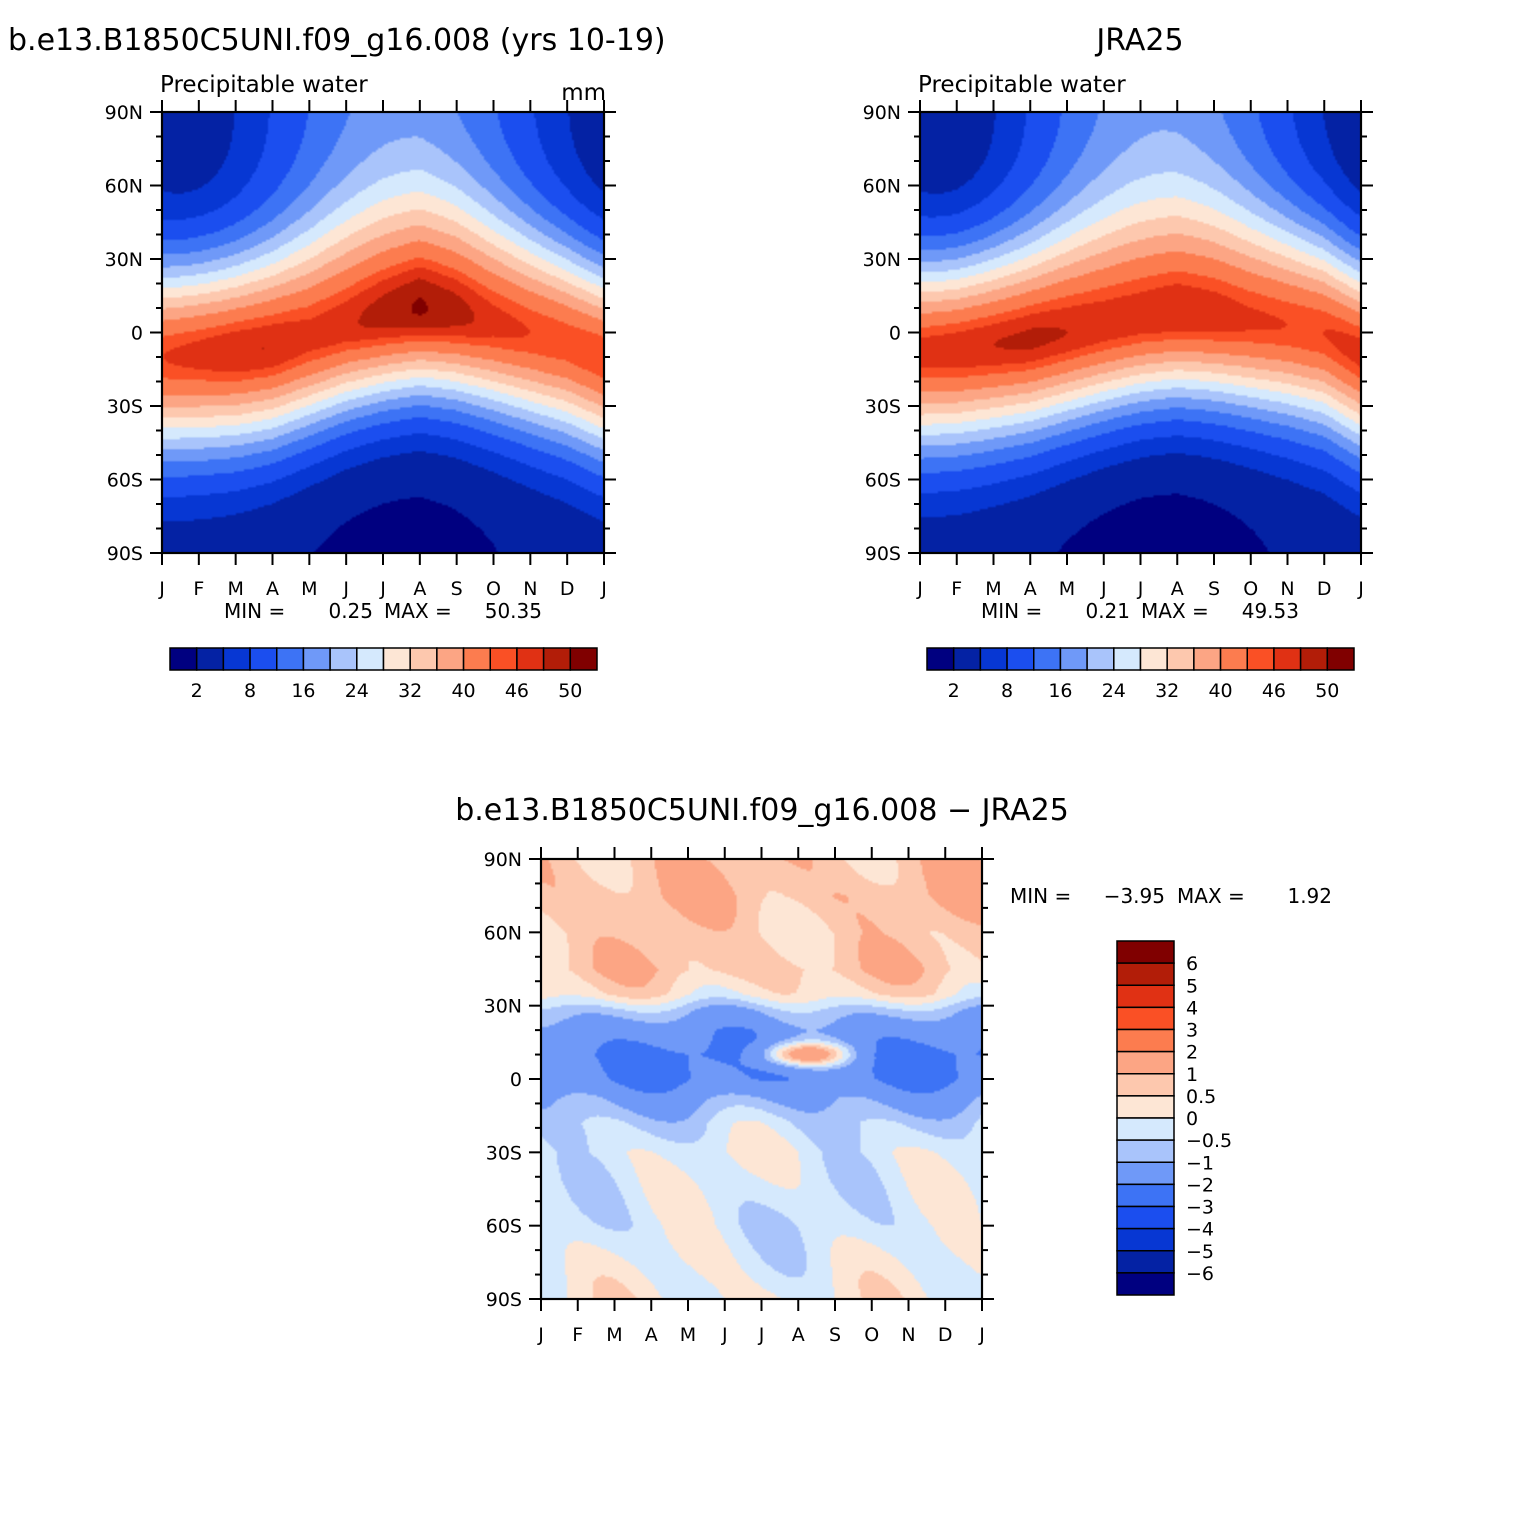  Describe the element at coordinates (1114, 691) in the screenshot. I see `colorbar-label: 24` at that location.